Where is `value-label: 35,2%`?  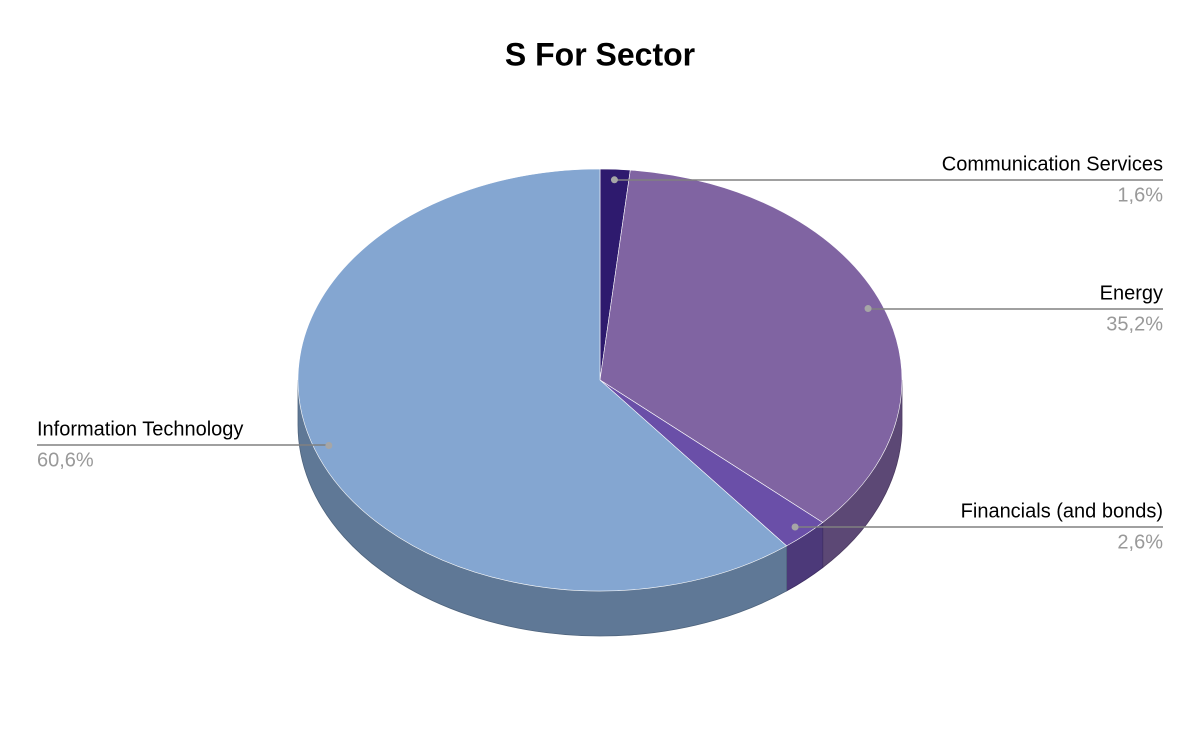
value-label: 35,2% is located at coordinates (1134, 324).